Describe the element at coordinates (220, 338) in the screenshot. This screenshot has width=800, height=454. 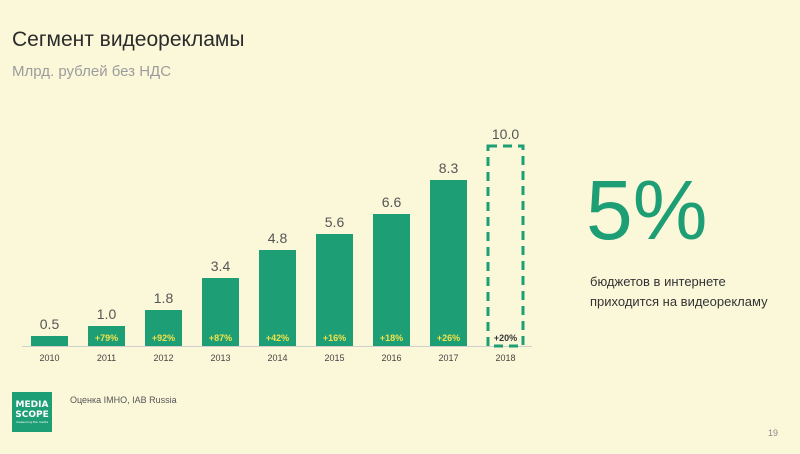
I see `growth-label: +87%` at that location.